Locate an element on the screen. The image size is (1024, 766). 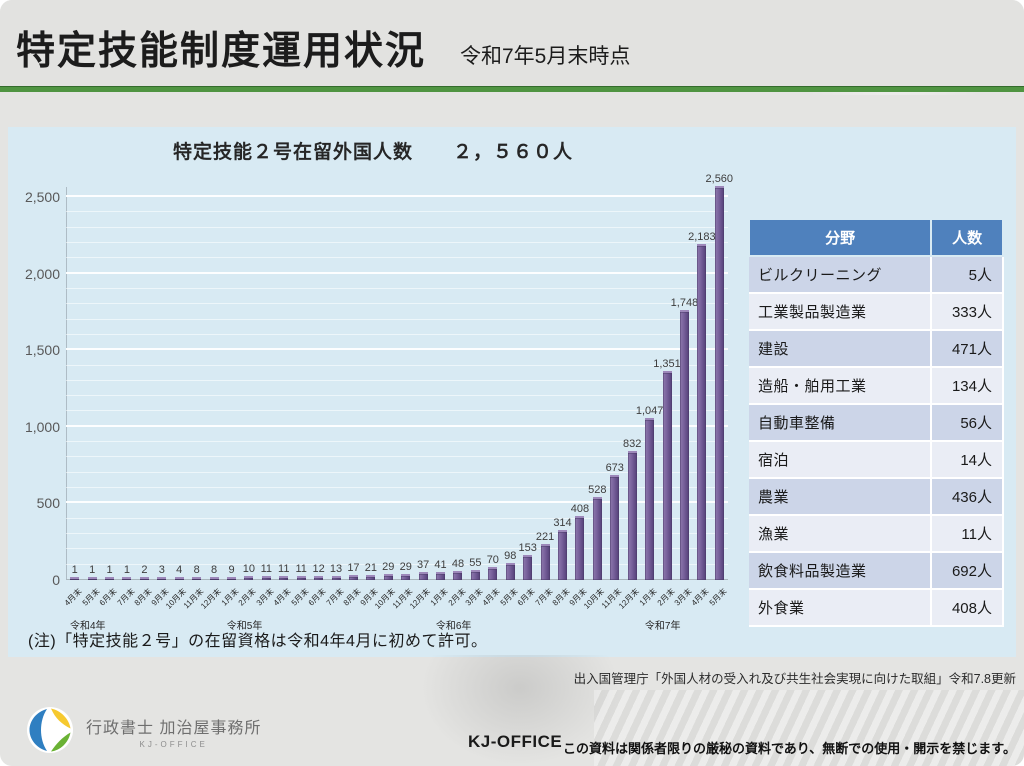
office-name-block: 行政書士 加治屋事務所 KJ-OFFICE is located at coordinates (173, 731).